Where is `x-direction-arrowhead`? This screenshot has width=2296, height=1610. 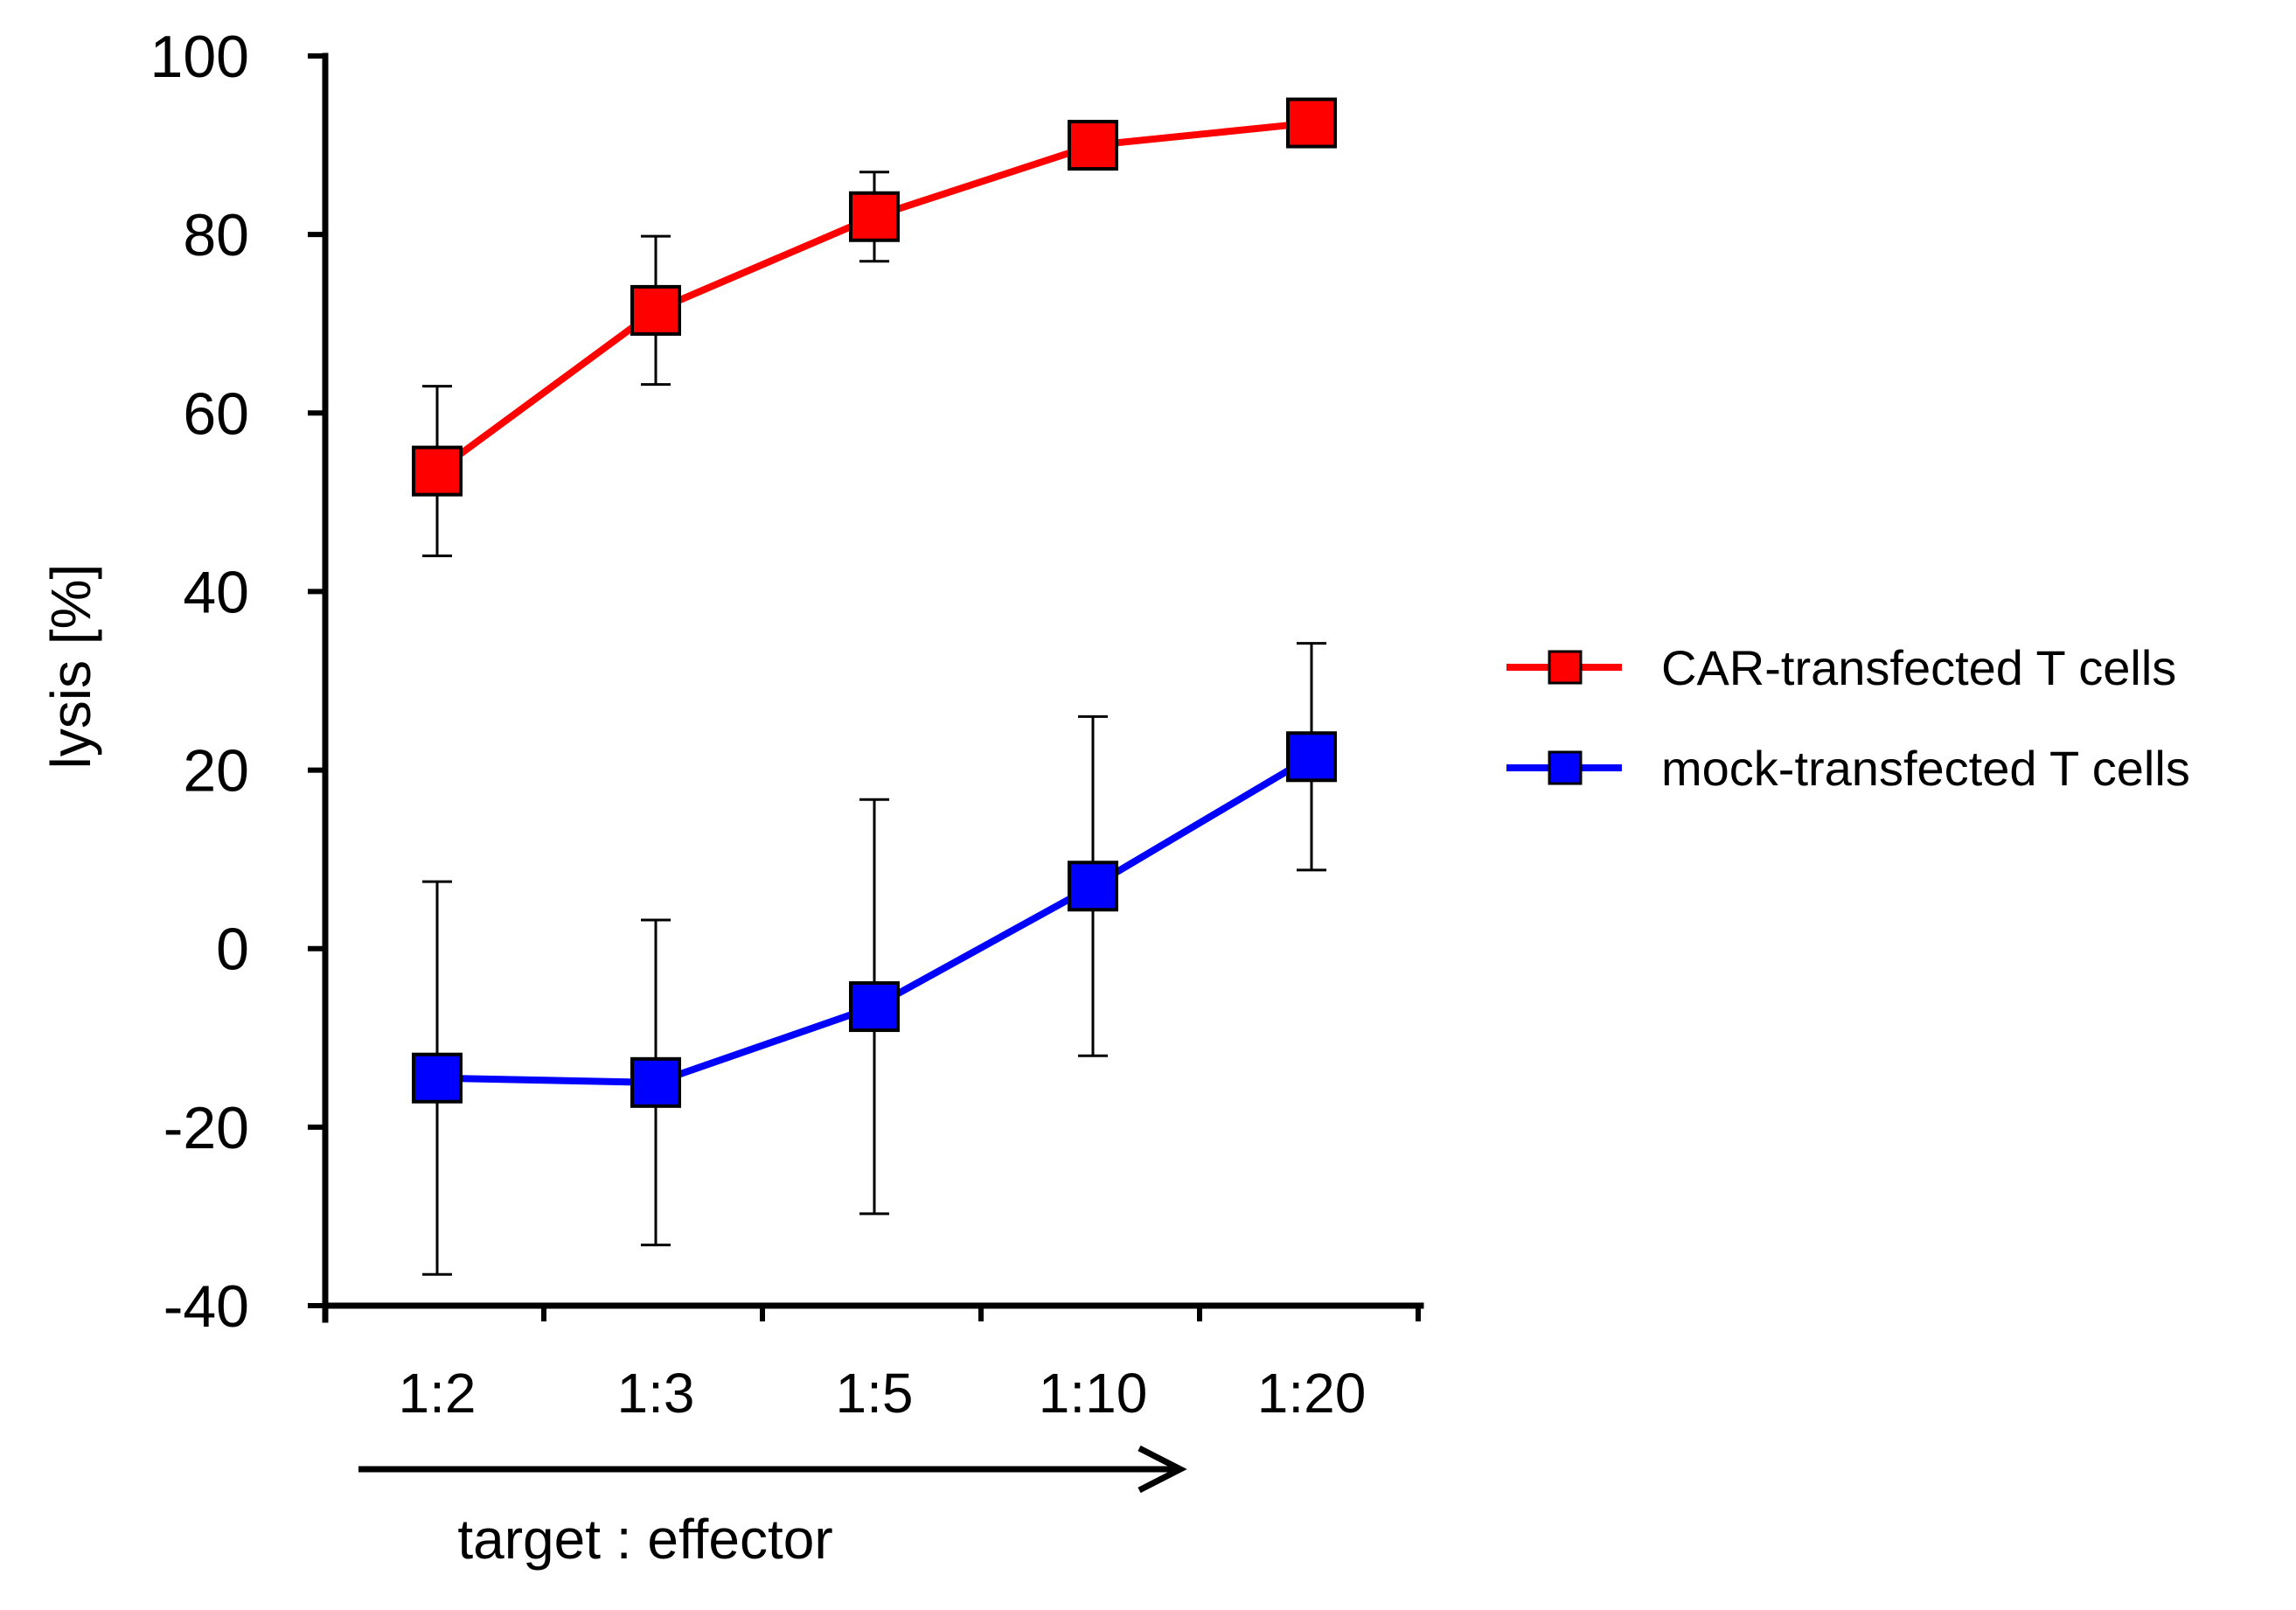
x-direction-arrowhead is located at coordinates (1162, 1470).